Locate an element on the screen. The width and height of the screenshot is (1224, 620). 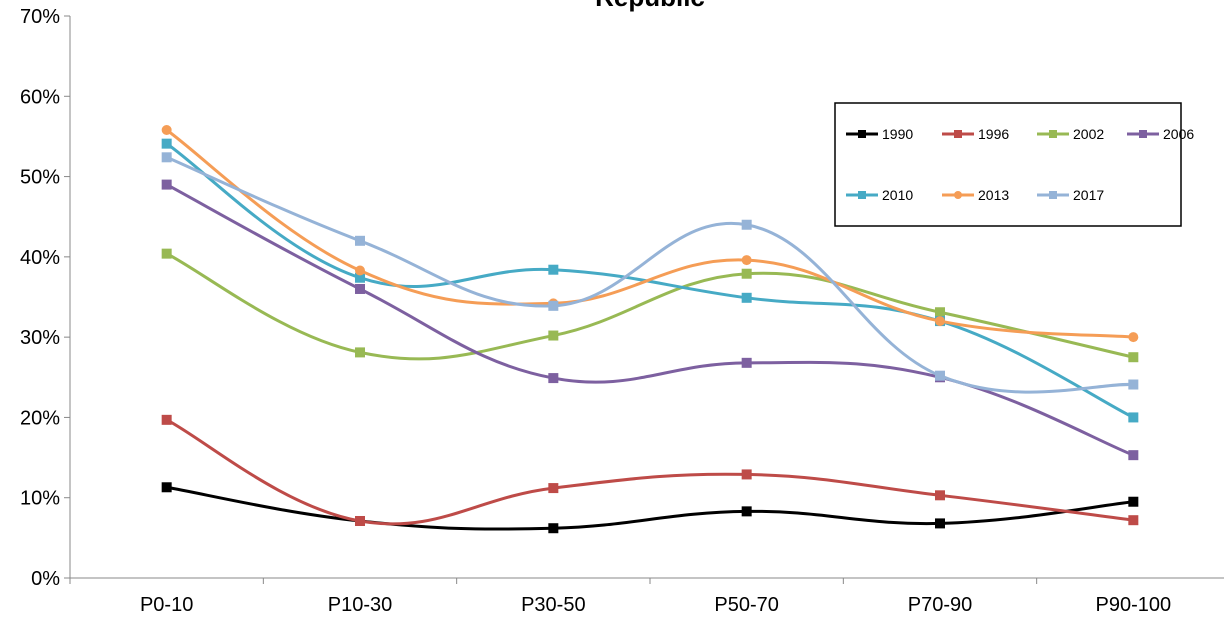
legend-label: 2002 is located at coordinates (1088, 134).